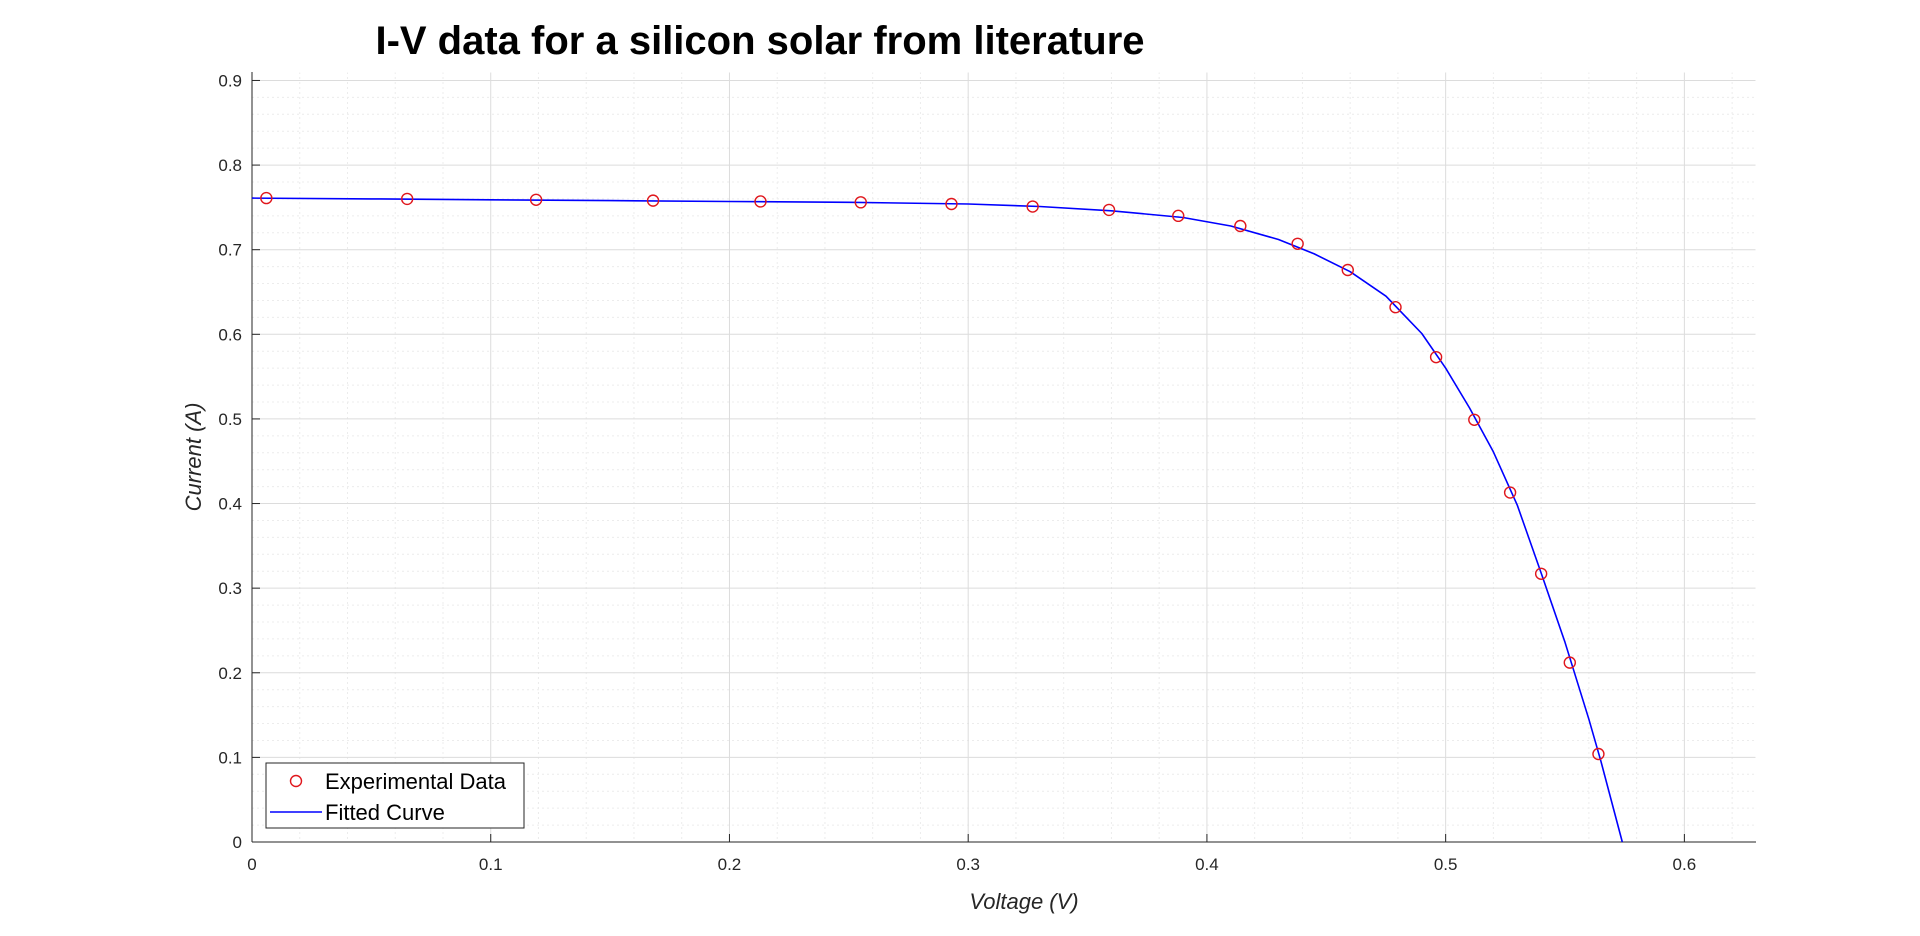 Image resolution: width=1920 pixels, height=936 pixels. What do you see at coordinates (1207, 864) in the screenshot?
I see `x-tick-label: 0.4` at bounding box center [1207, 864].